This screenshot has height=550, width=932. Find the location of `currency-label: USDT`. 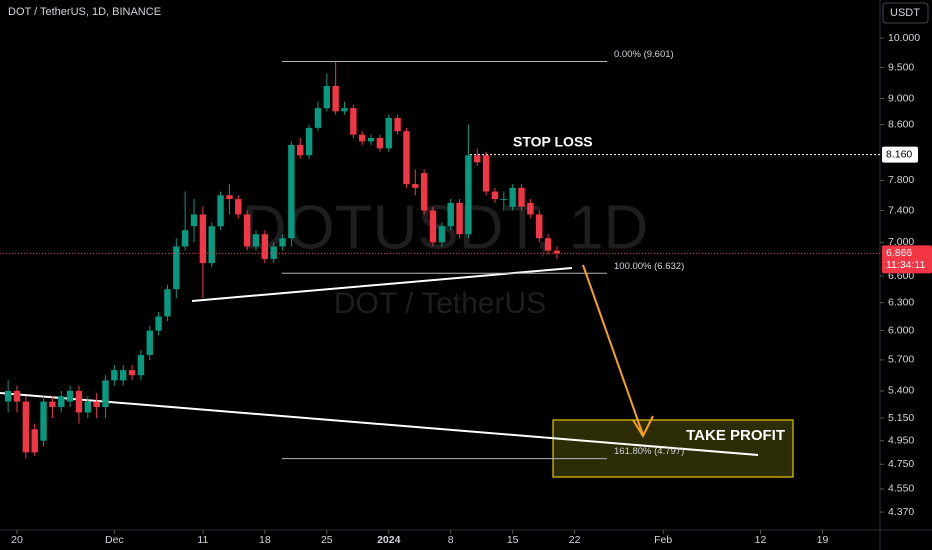

currency-label: USDT is located at coordinates (905, 13).